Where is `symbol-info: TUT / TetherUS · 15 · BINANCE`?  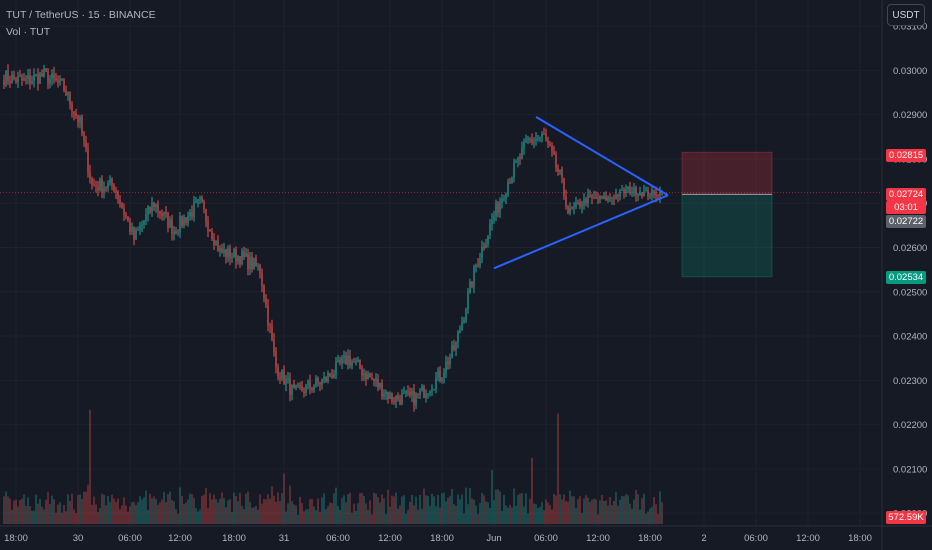 symbol-info: TUT / TetherUS · 15 · BINANCE is located at coordinates (81, 15).